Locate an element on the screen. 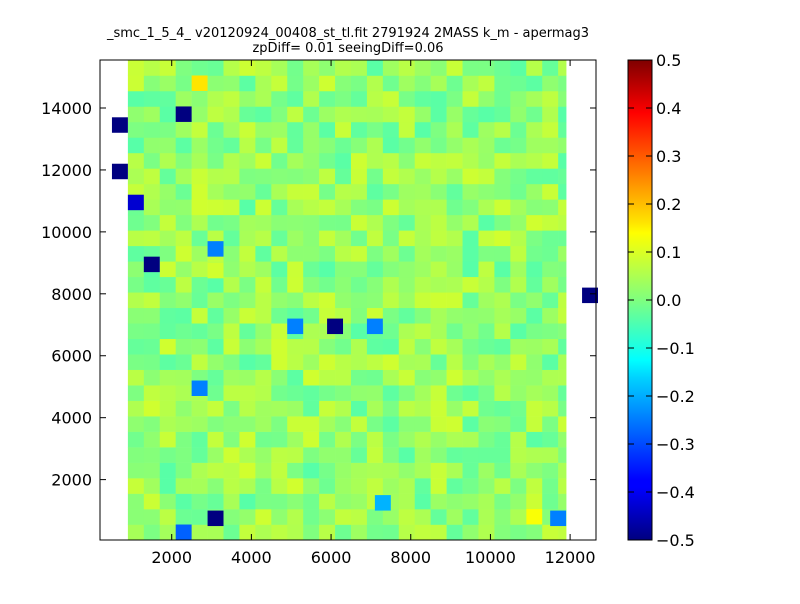 The height and width of the screenshot is (604, 800). colorbar-axis: 0.5 0.4 0.3 0.2 0.1 0.0 −0.1 −0.2 −0.3 −0.4 −0.5 is located at coordinates (661, 300).